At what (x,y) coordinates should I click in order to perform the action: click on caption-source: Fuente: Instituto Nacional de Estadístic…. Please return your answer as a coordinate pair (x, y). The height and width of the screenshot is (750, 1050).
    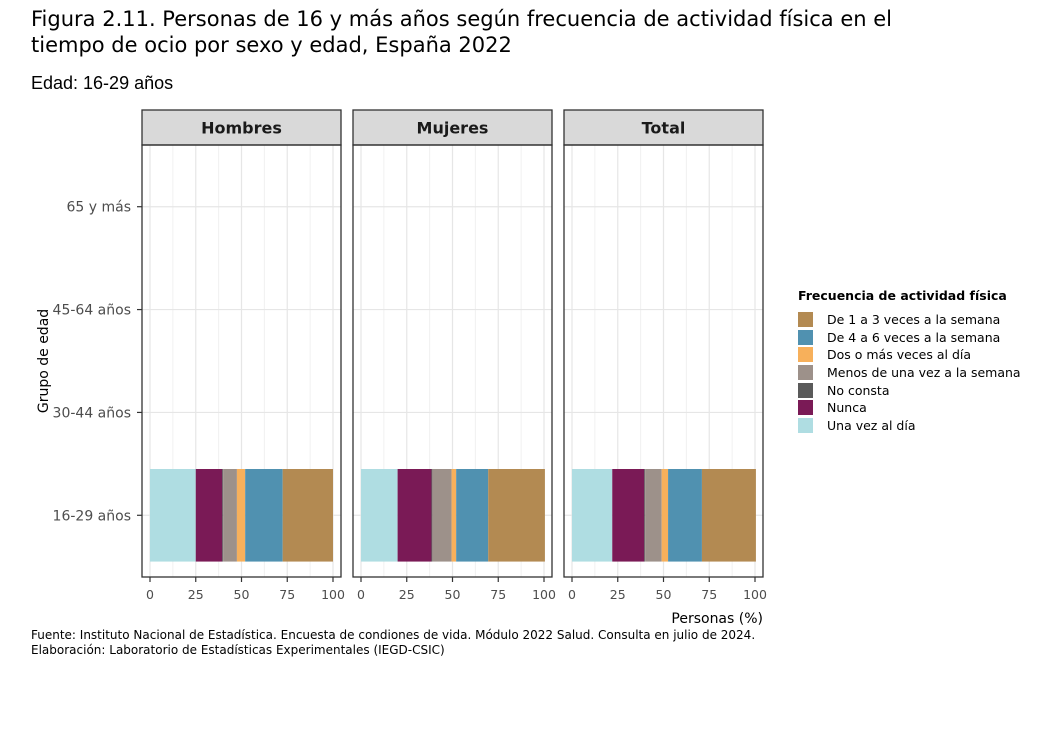
    Looking at the image, I should click on (393, 635).